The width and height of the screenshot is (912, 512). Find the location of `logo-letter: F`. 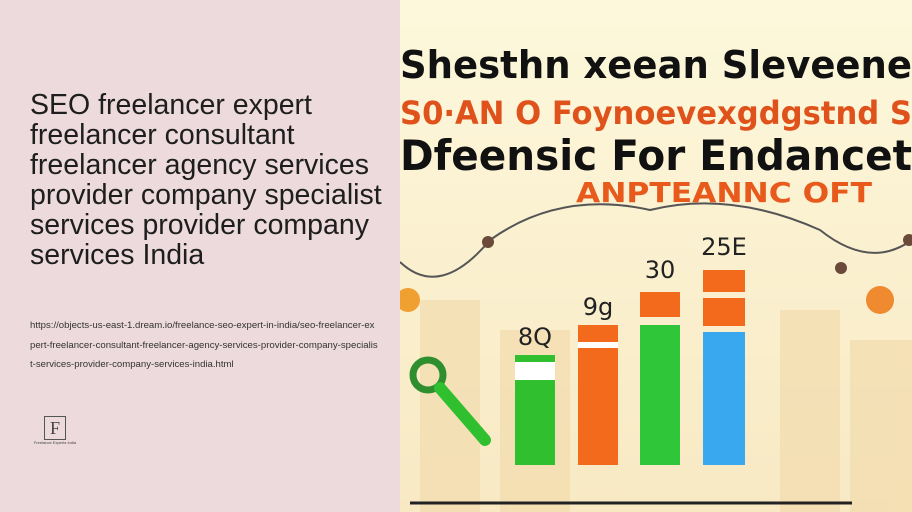

logo-letter: F is located at coordinates (55, 428).